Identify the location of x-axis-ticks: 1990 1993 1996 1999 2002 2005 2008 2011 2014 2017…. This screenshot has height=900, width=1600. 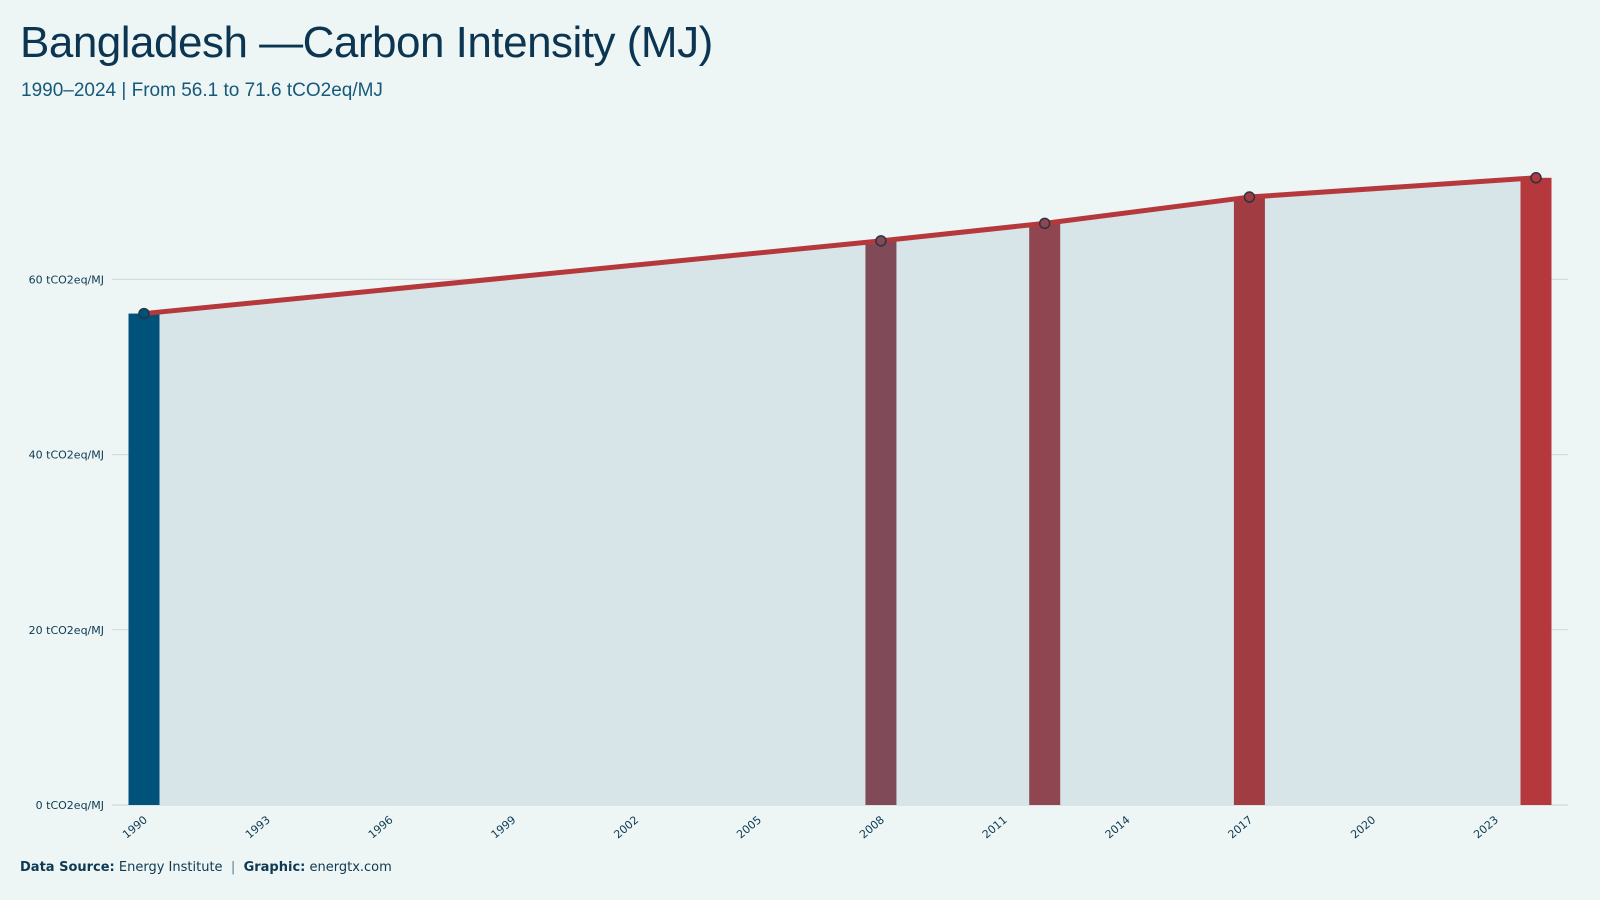
(810, 827).